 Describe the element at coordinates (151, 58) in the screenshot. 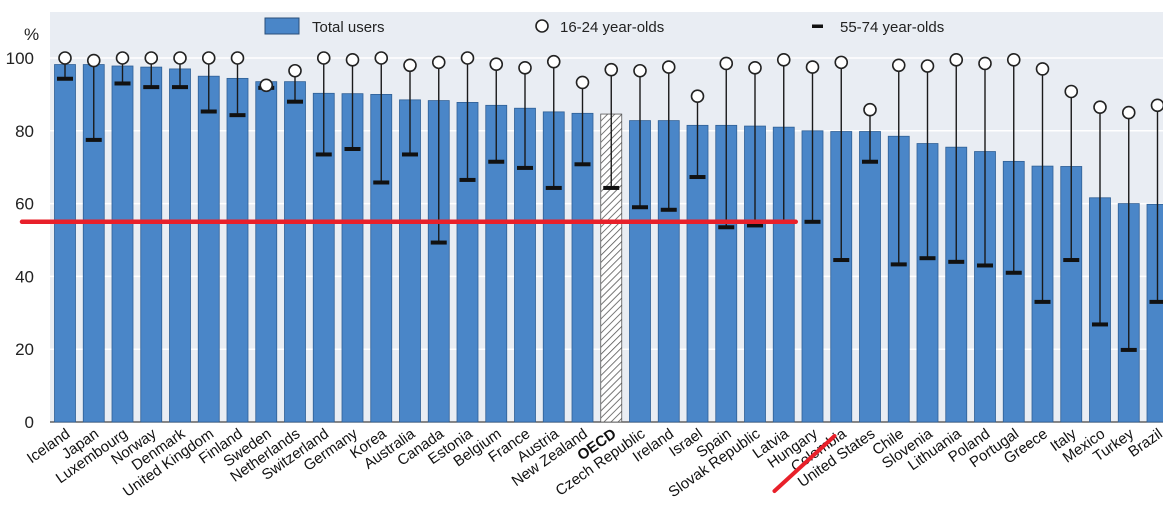

I see `marker-16-24-norway` at that location.